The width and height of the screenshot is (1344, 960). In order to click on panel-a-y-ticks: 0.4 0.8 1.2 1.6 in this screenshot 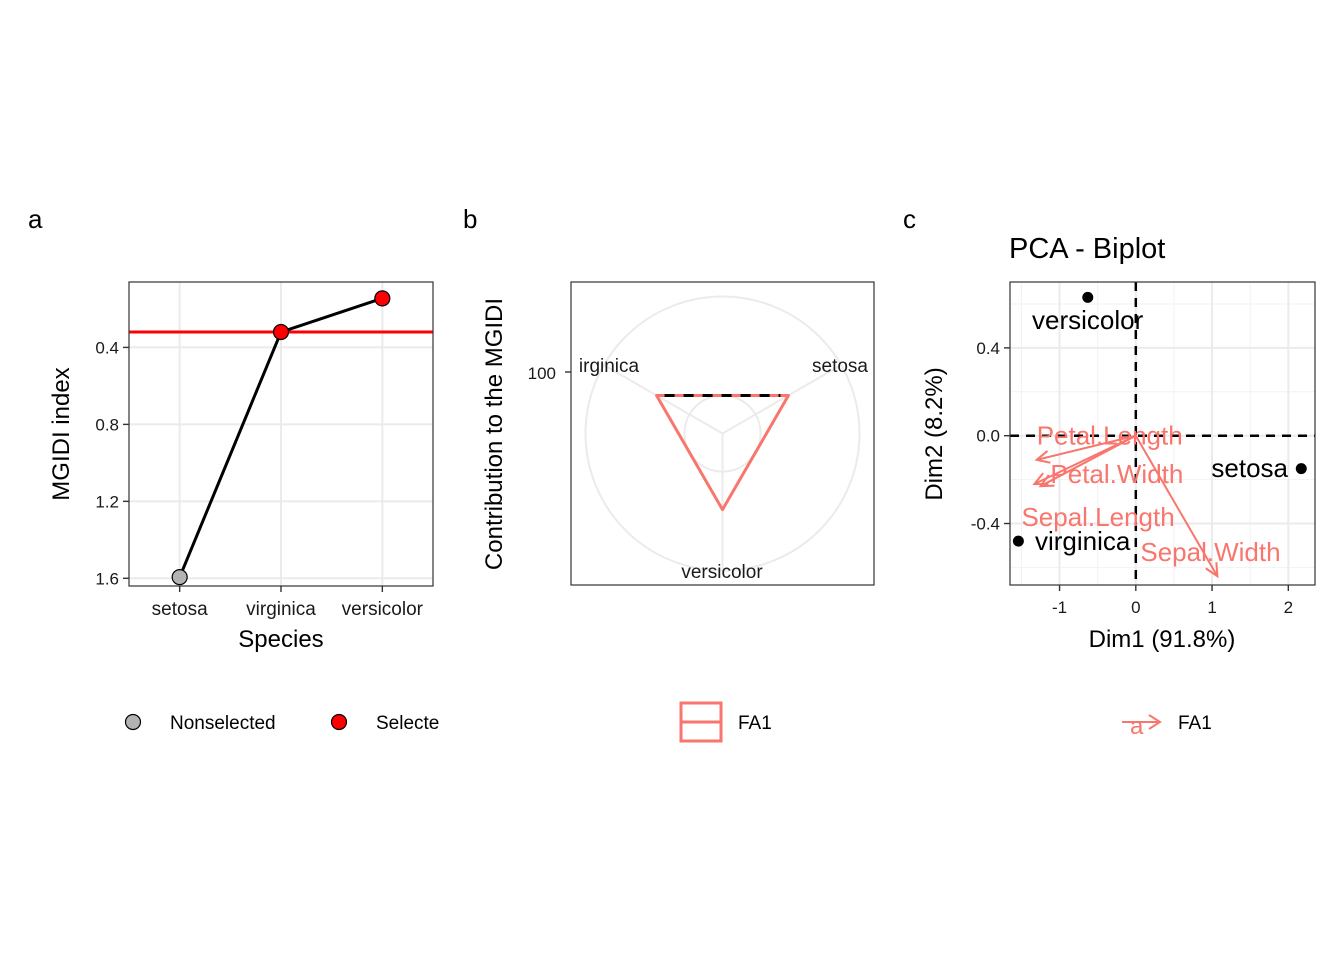, I will do `click(112, 463)`.